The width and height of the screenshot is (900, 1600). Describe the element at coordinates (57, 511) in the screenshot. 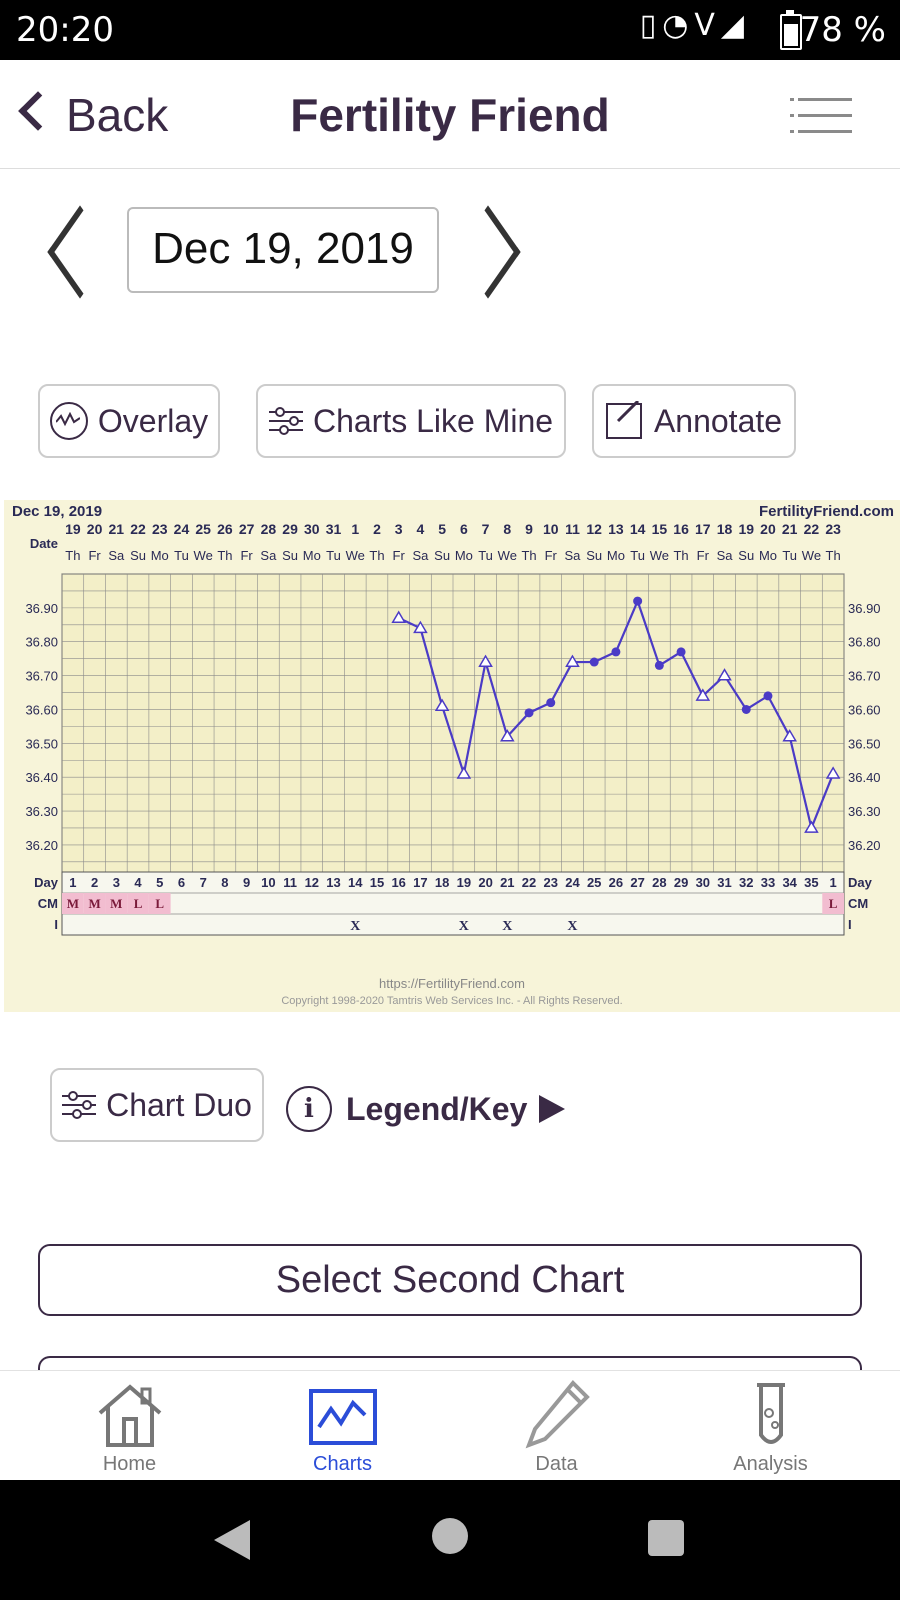

I see `chart-header-date: Dec 19, 2019` at that location.